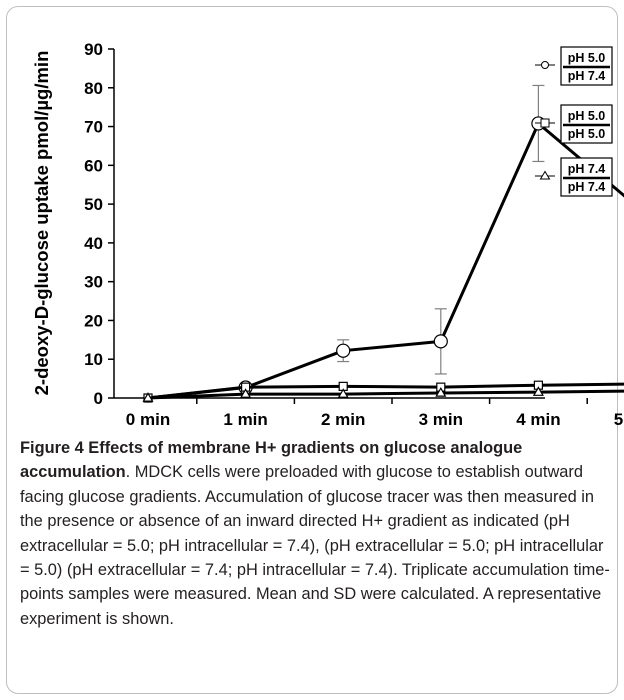  I want to click on legend-entry: pH 7.4 pH 7.4, so click(574, 177).